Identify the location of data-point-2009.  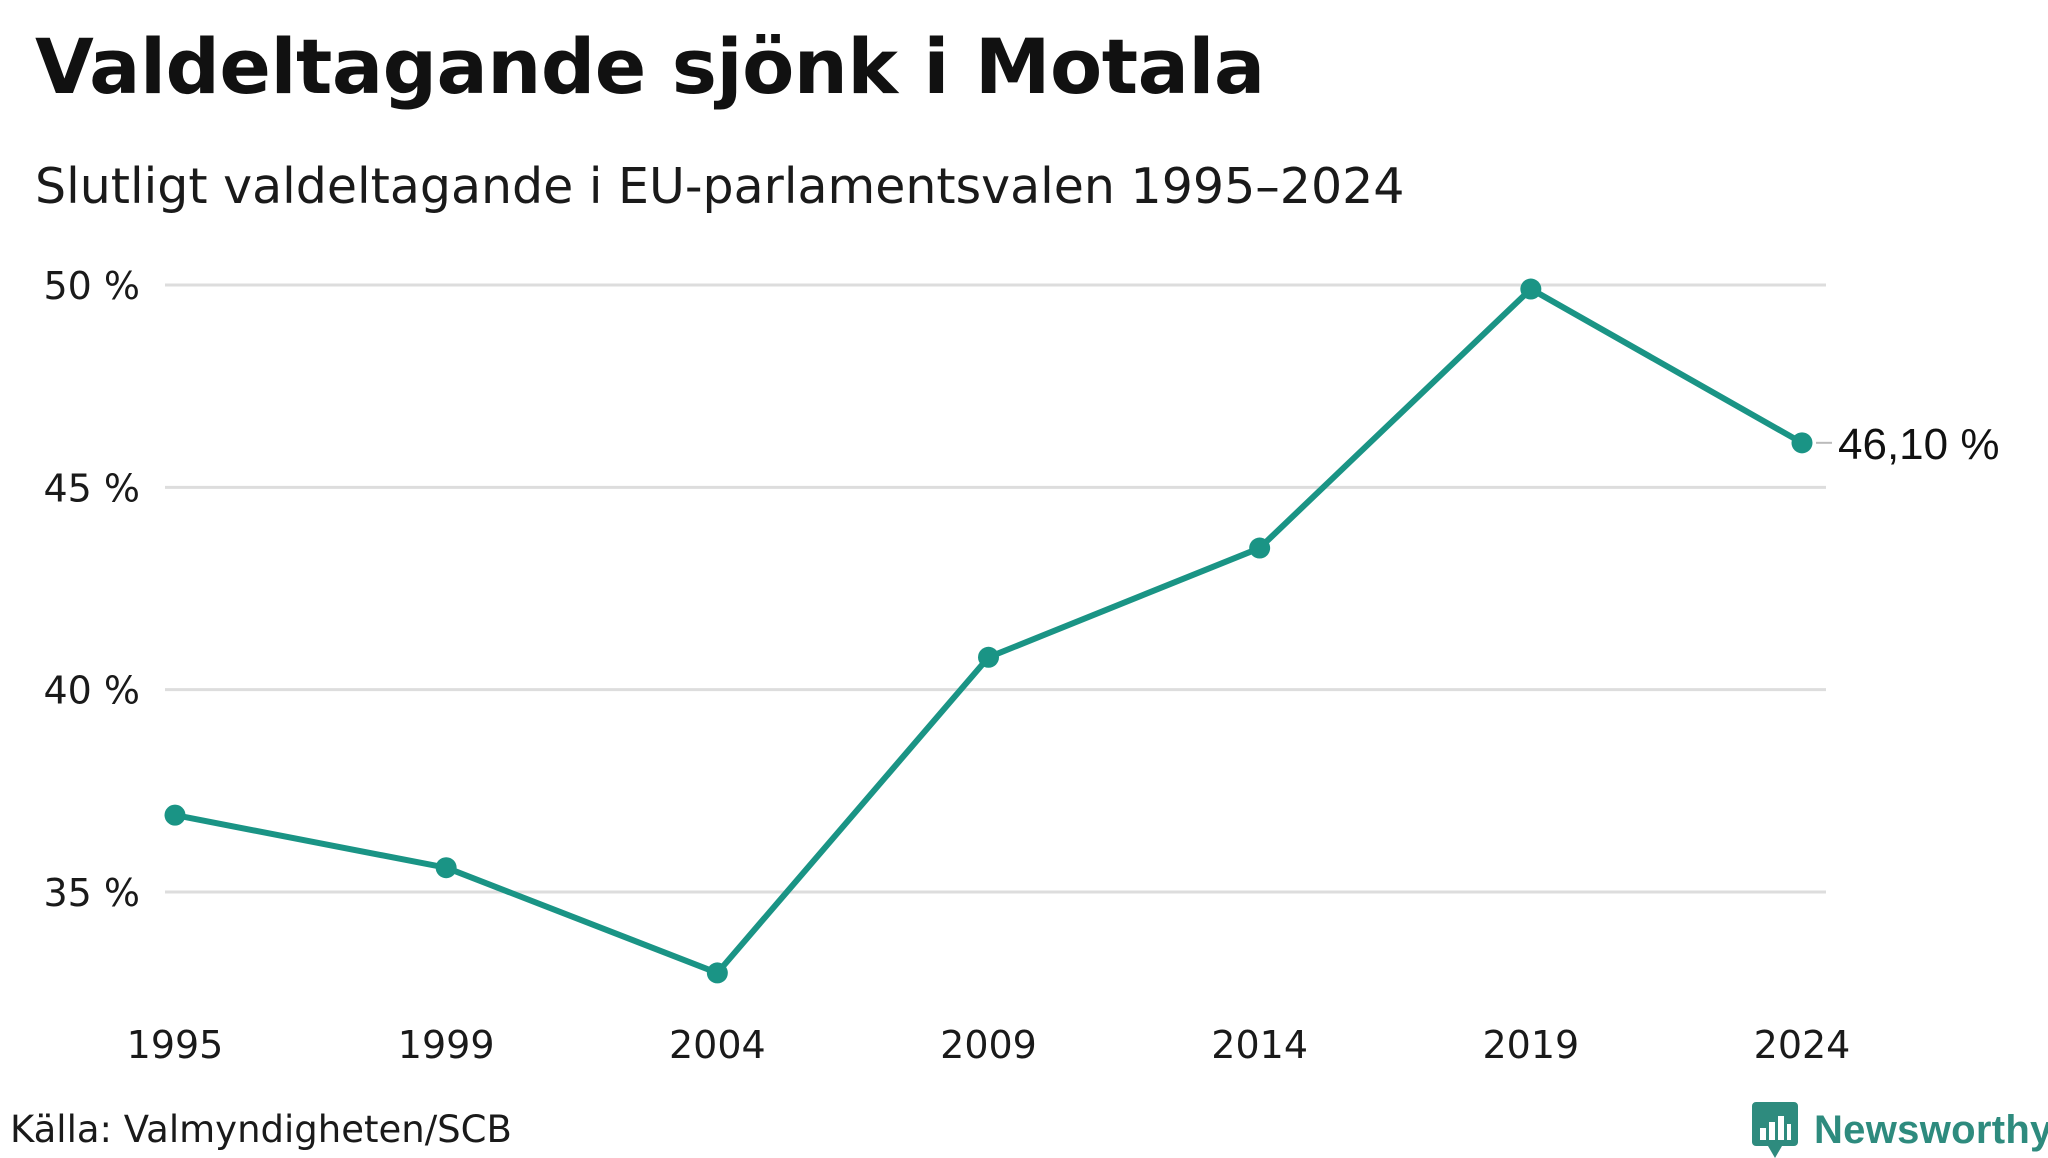
(988, 657).